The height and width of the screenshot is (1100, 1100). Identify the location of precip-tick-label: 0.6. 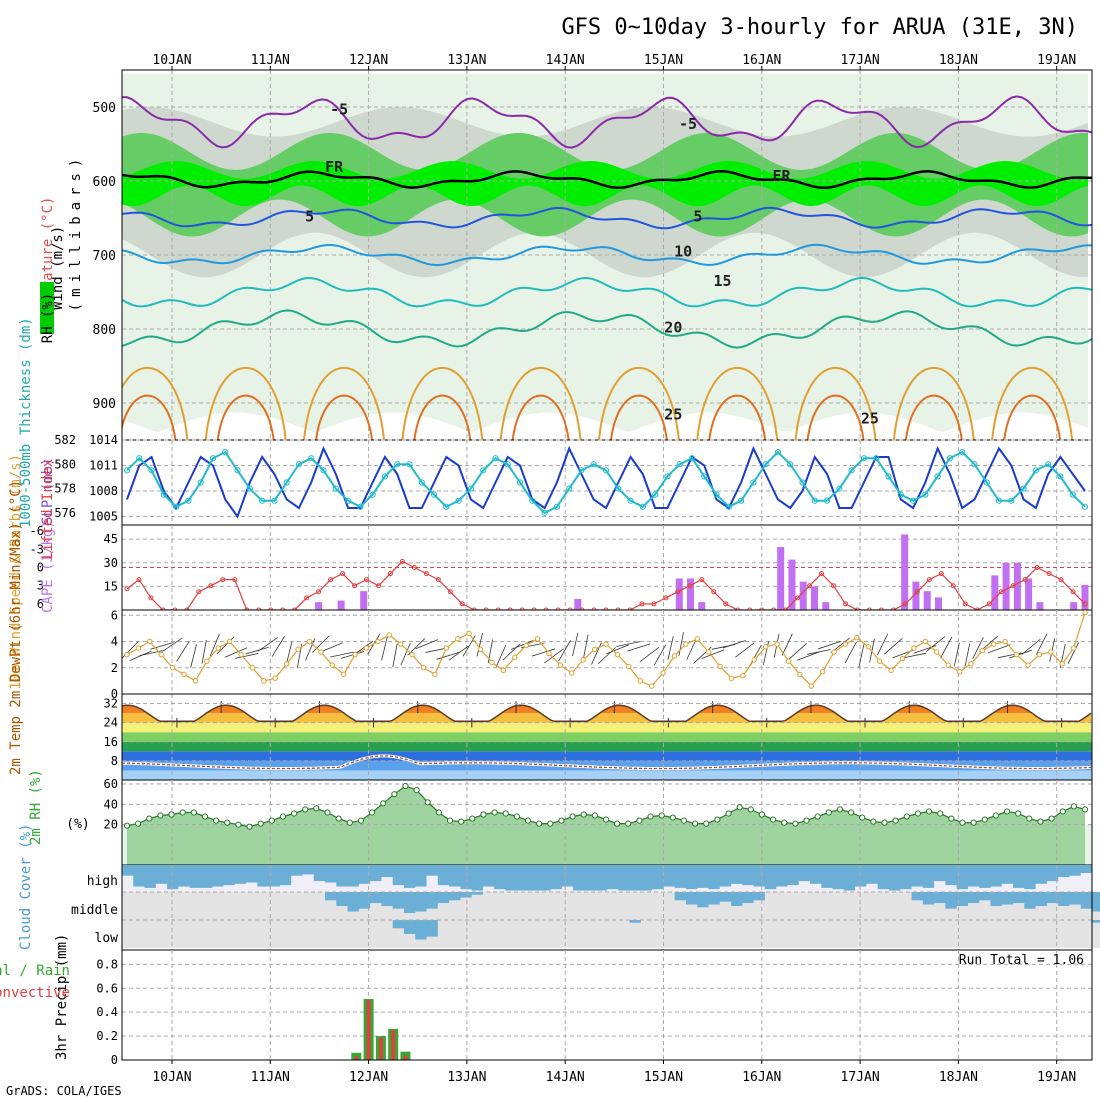
(107, 988).